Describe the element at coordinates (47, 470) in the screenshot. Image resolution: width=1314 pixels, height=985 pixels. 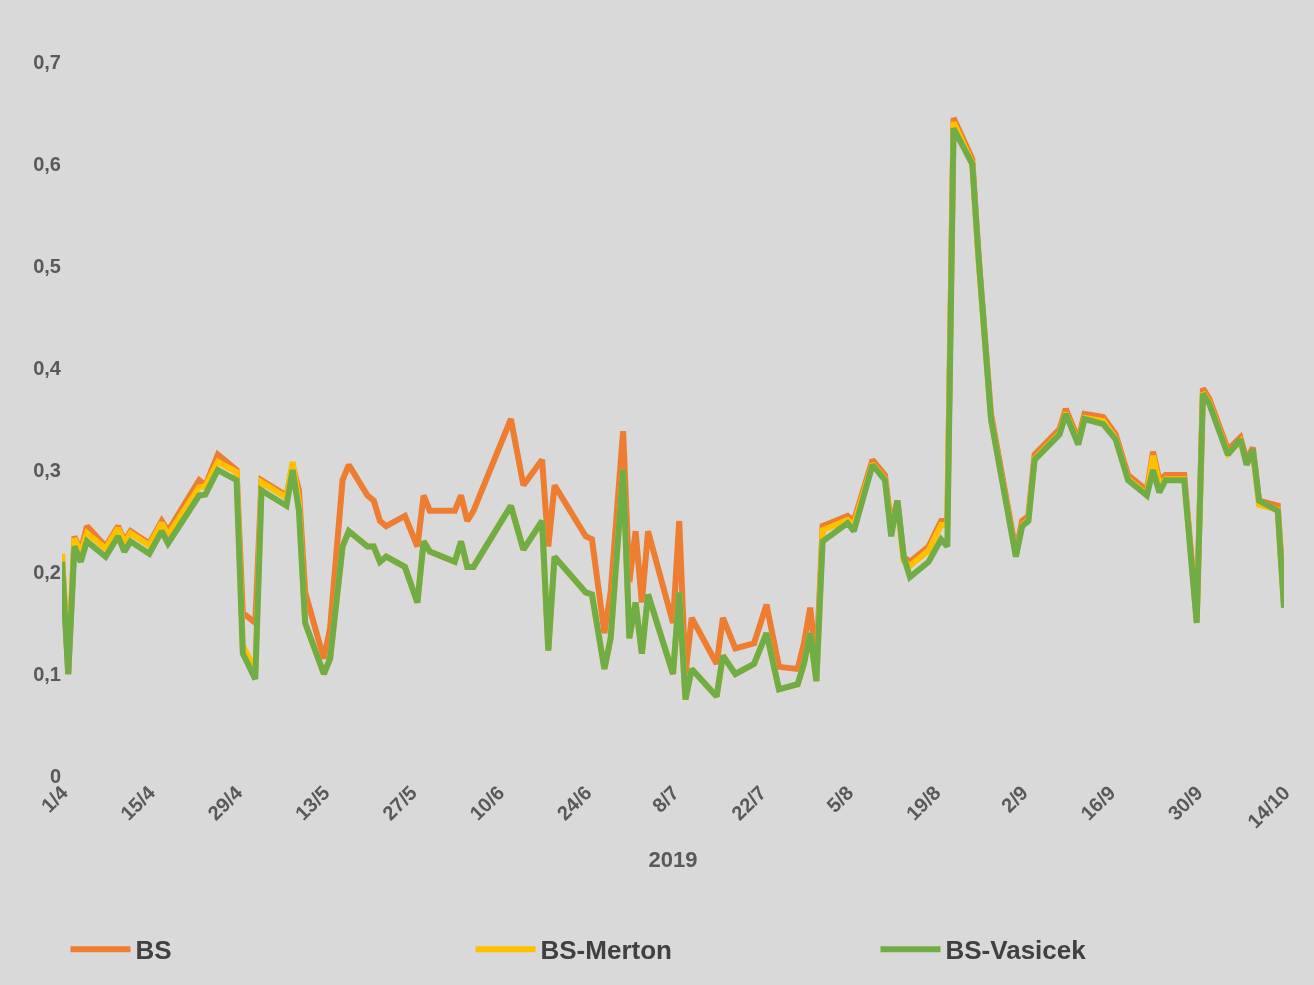
I see `y-tick-label: 0,3` at that location.